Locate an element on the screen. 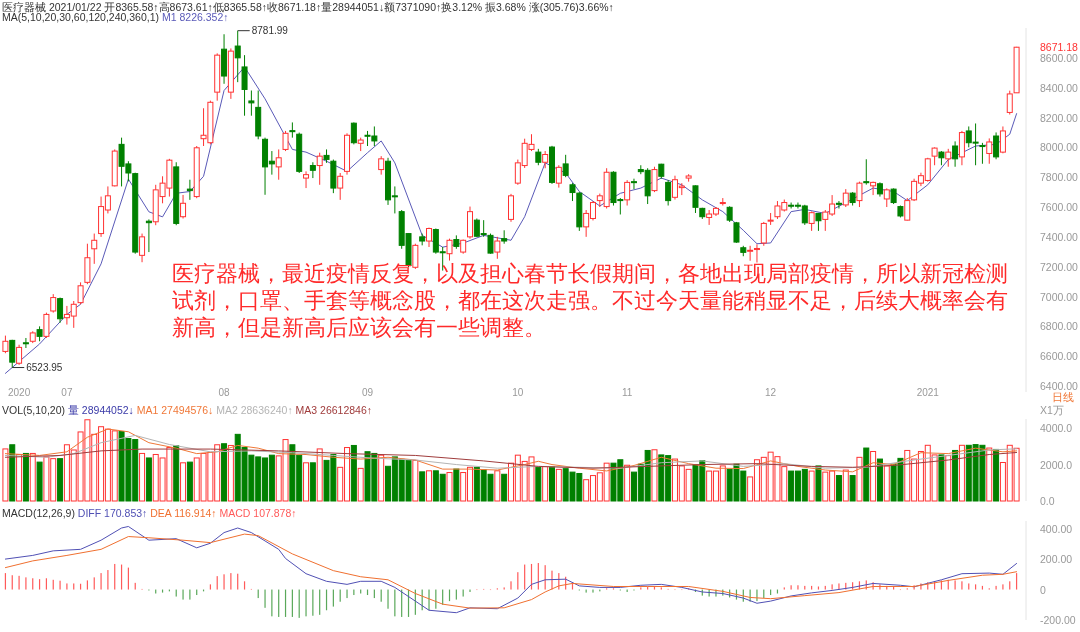 This screenshot has width=1080, height=632. text: 8671.18 is located at coordinates (1059, 47).